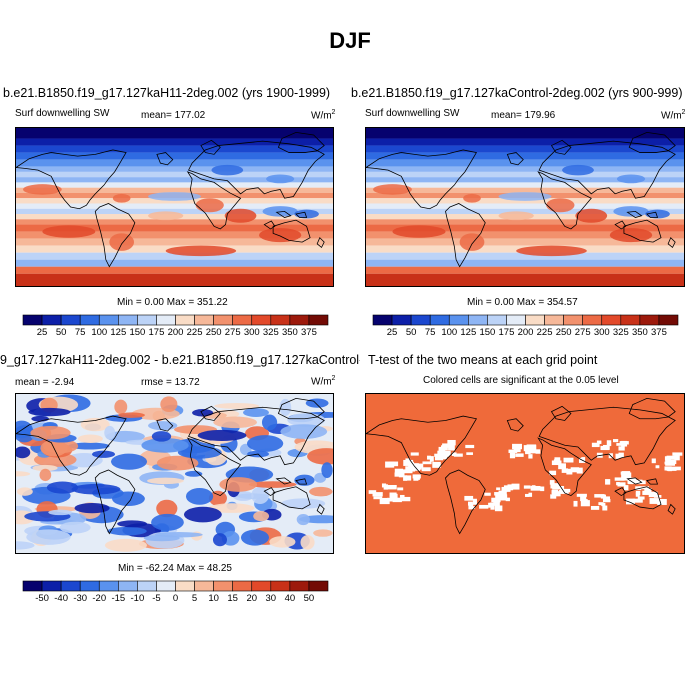 The height and width of the screenshot is (700, 700). I want to click on map-top-right, so click(525, 207).